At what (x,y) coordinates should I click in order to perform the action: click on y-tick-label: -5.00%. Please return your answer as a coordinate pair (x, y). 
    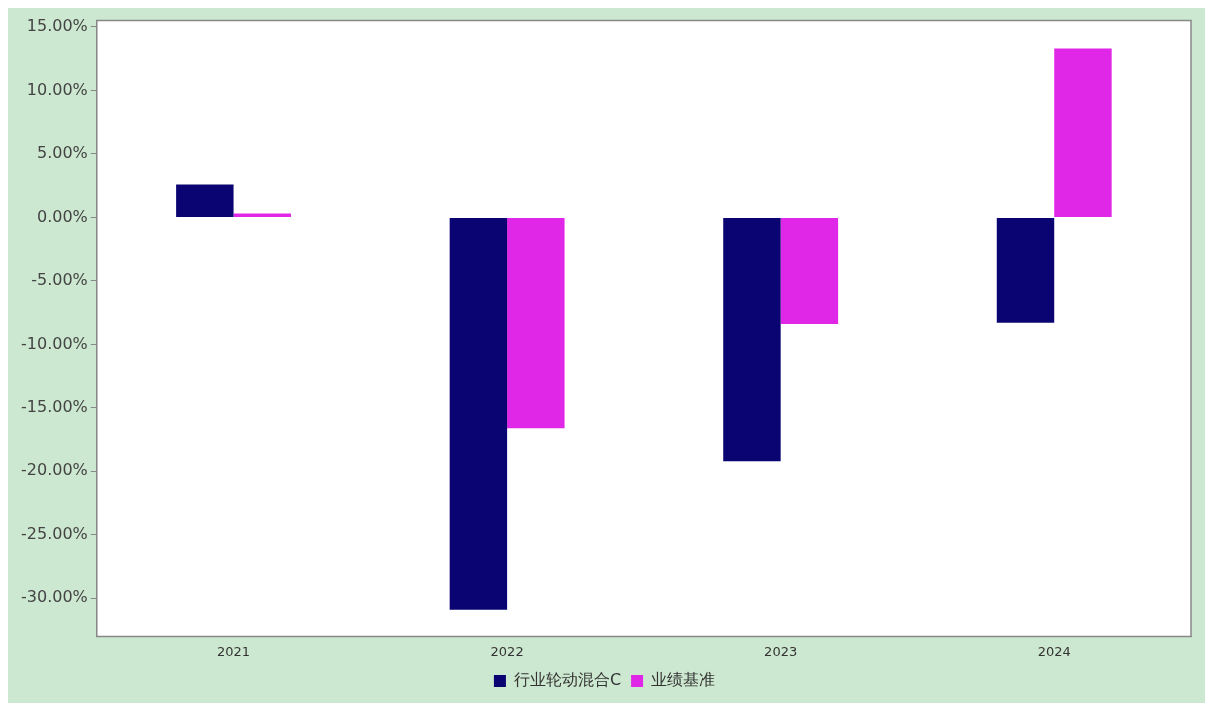
    Looking at the image, I should click on (59, 280).